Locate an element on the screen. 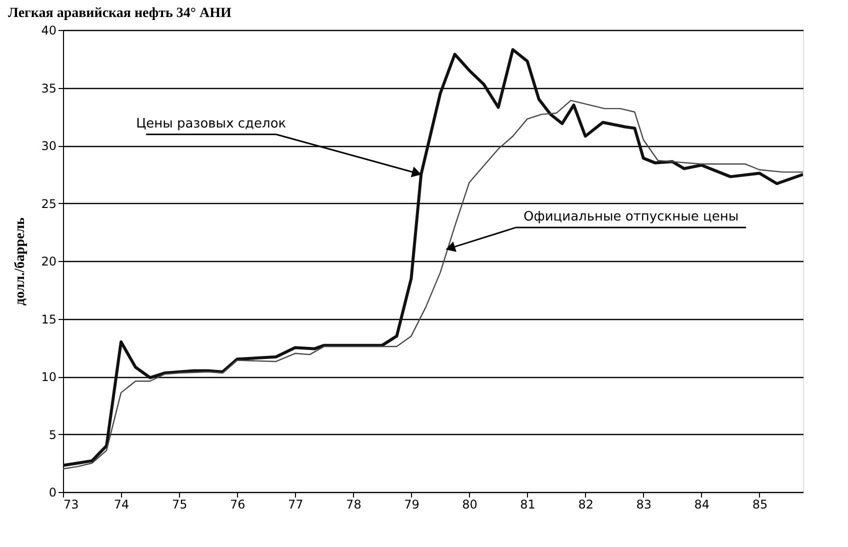 This screenshot has height=547, width=848. x-tick-label: 74 is located at coordinates (122, 505).